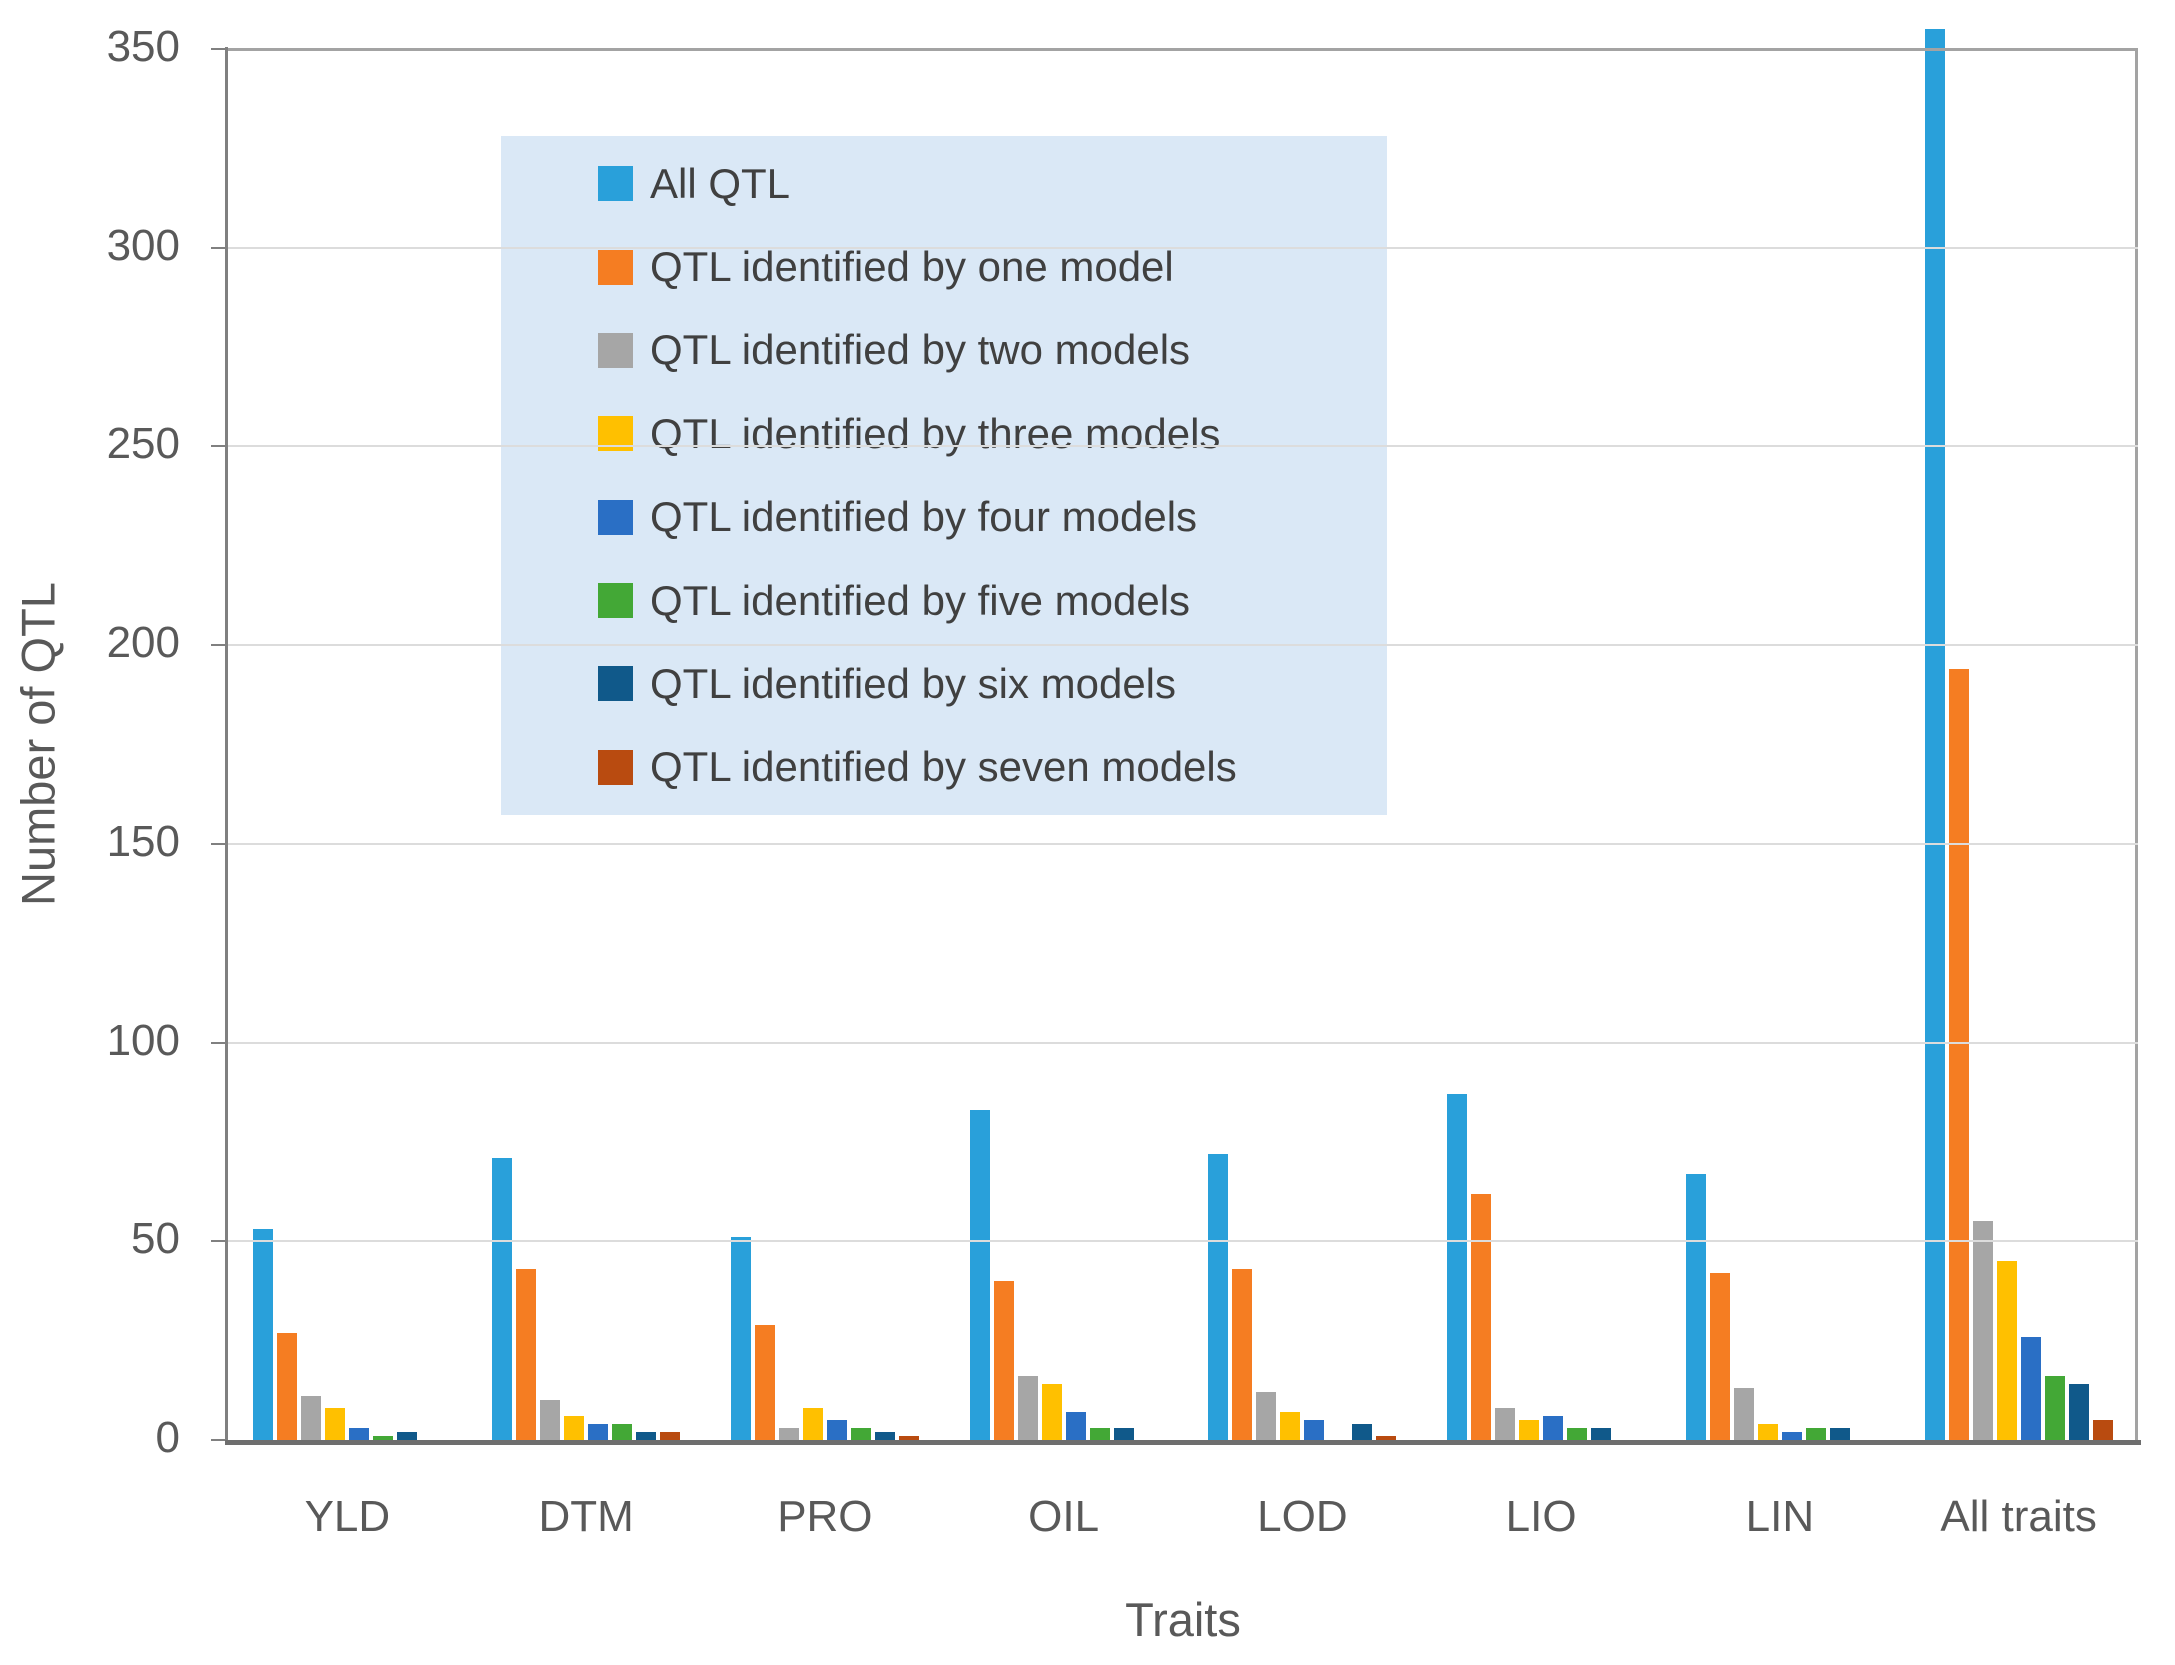  I want to click on legend-label: QTL identified by two models, so click(920, 350).